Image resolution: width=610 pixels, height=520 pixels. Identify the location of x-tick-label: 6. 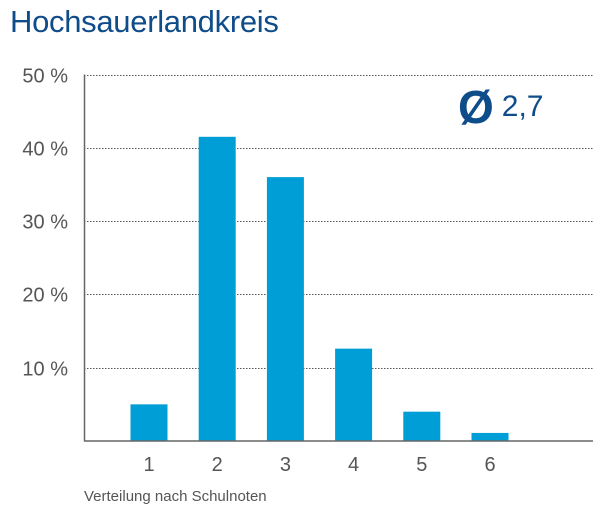
(489, 465).